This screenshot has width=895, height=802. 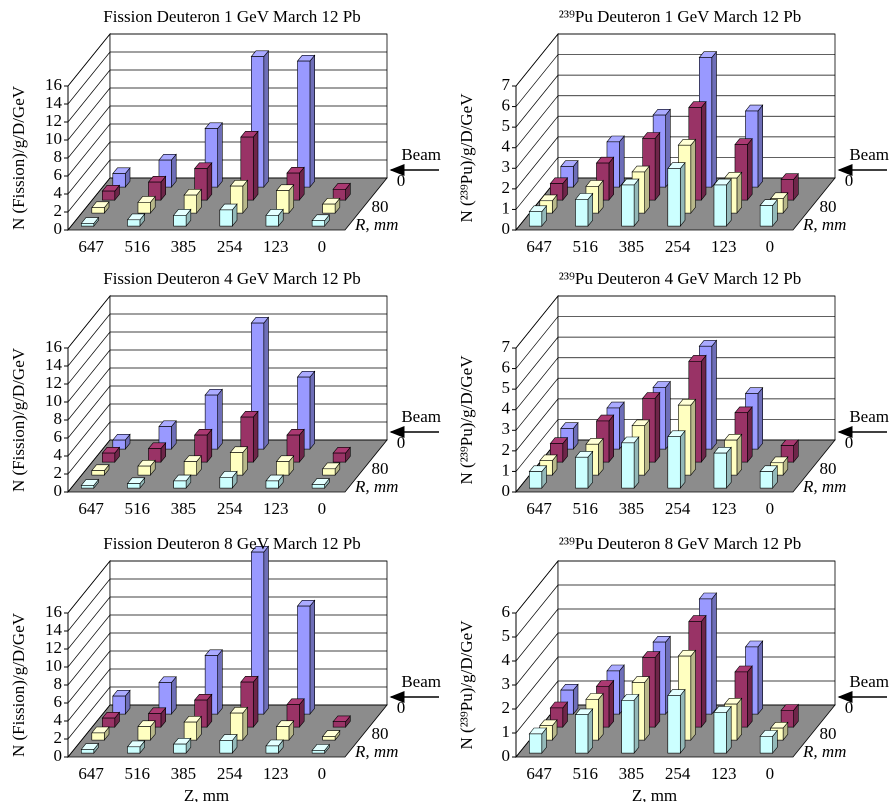 I want to click on x-tick-label: 385, so click(x=632, y=773).